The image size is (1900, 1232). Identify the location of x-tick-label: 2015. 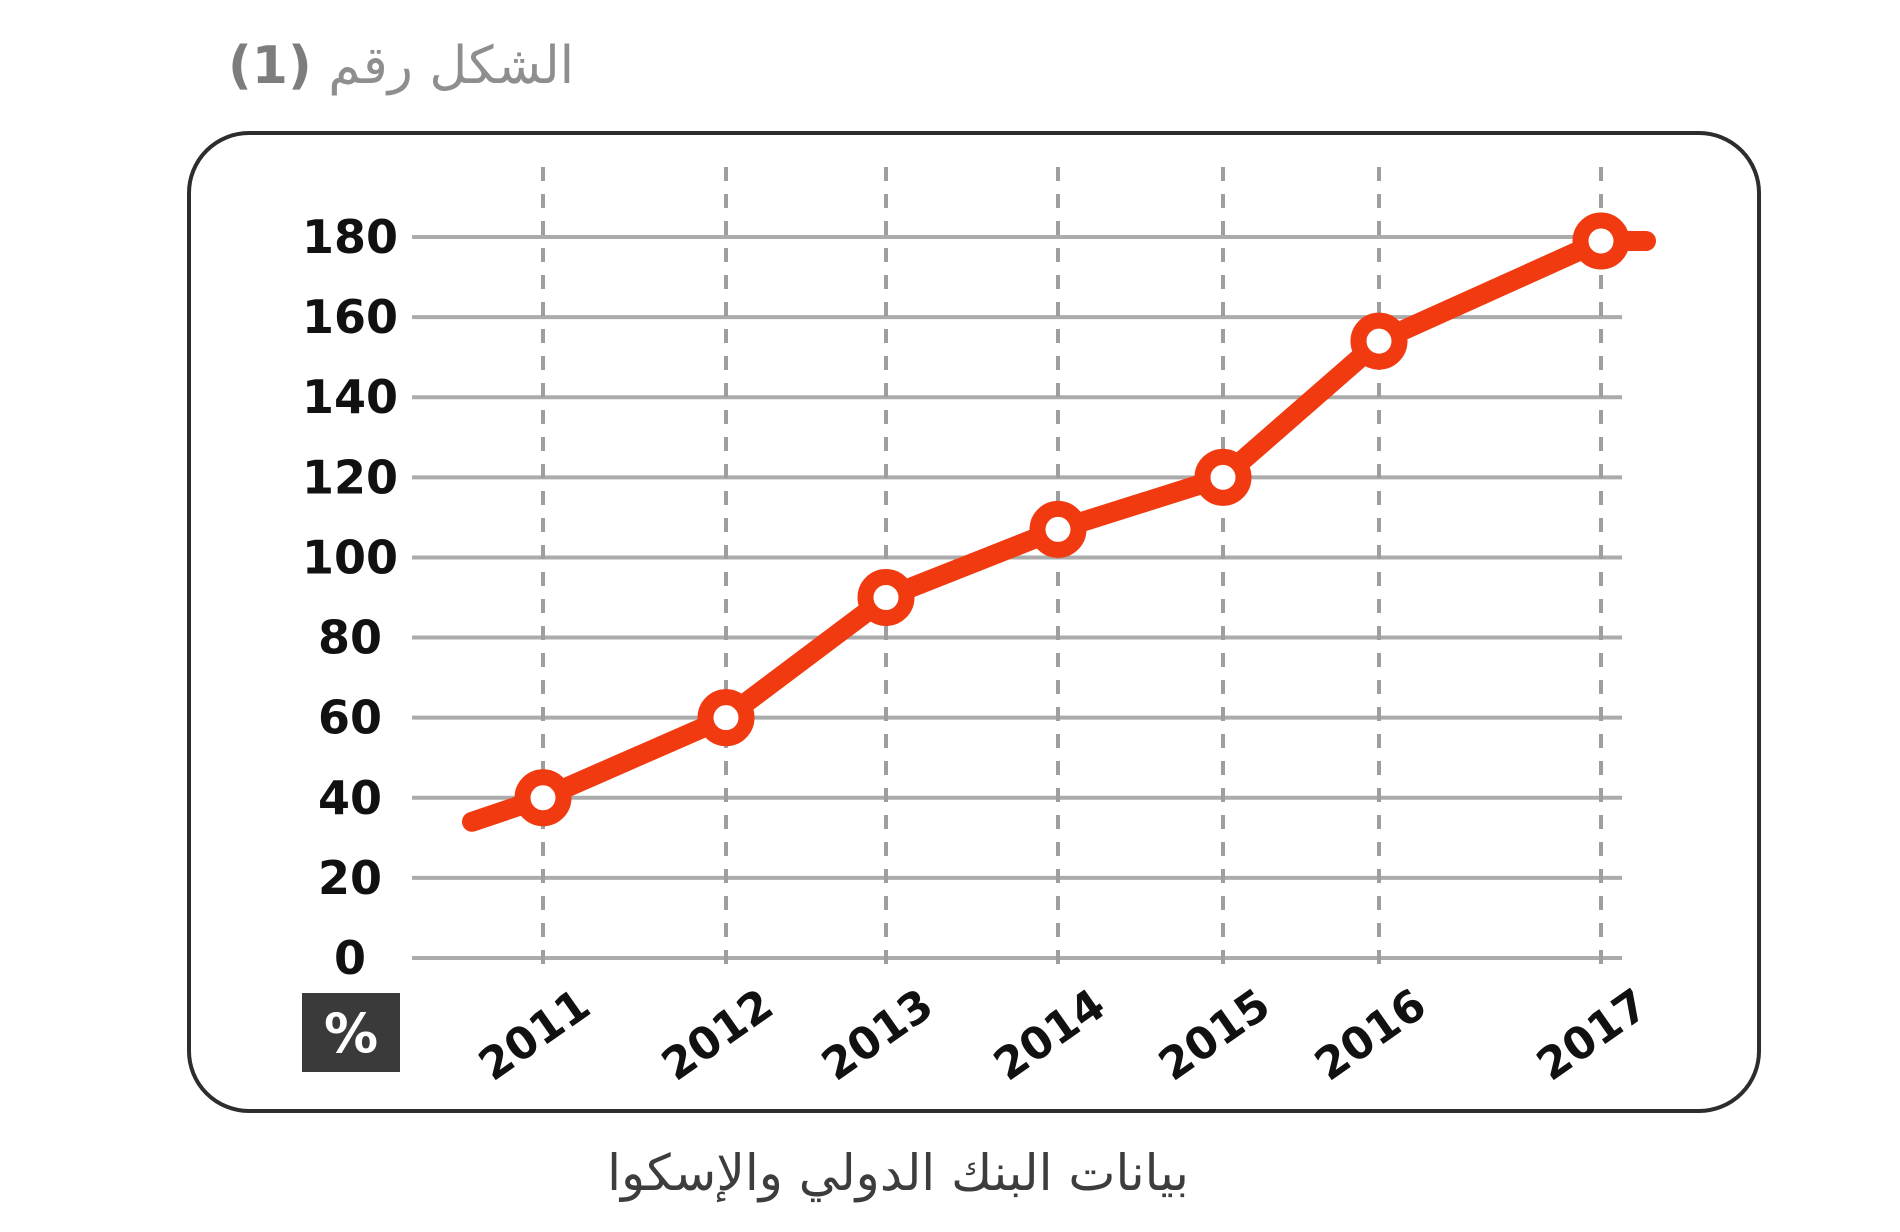
(1215, 1035).